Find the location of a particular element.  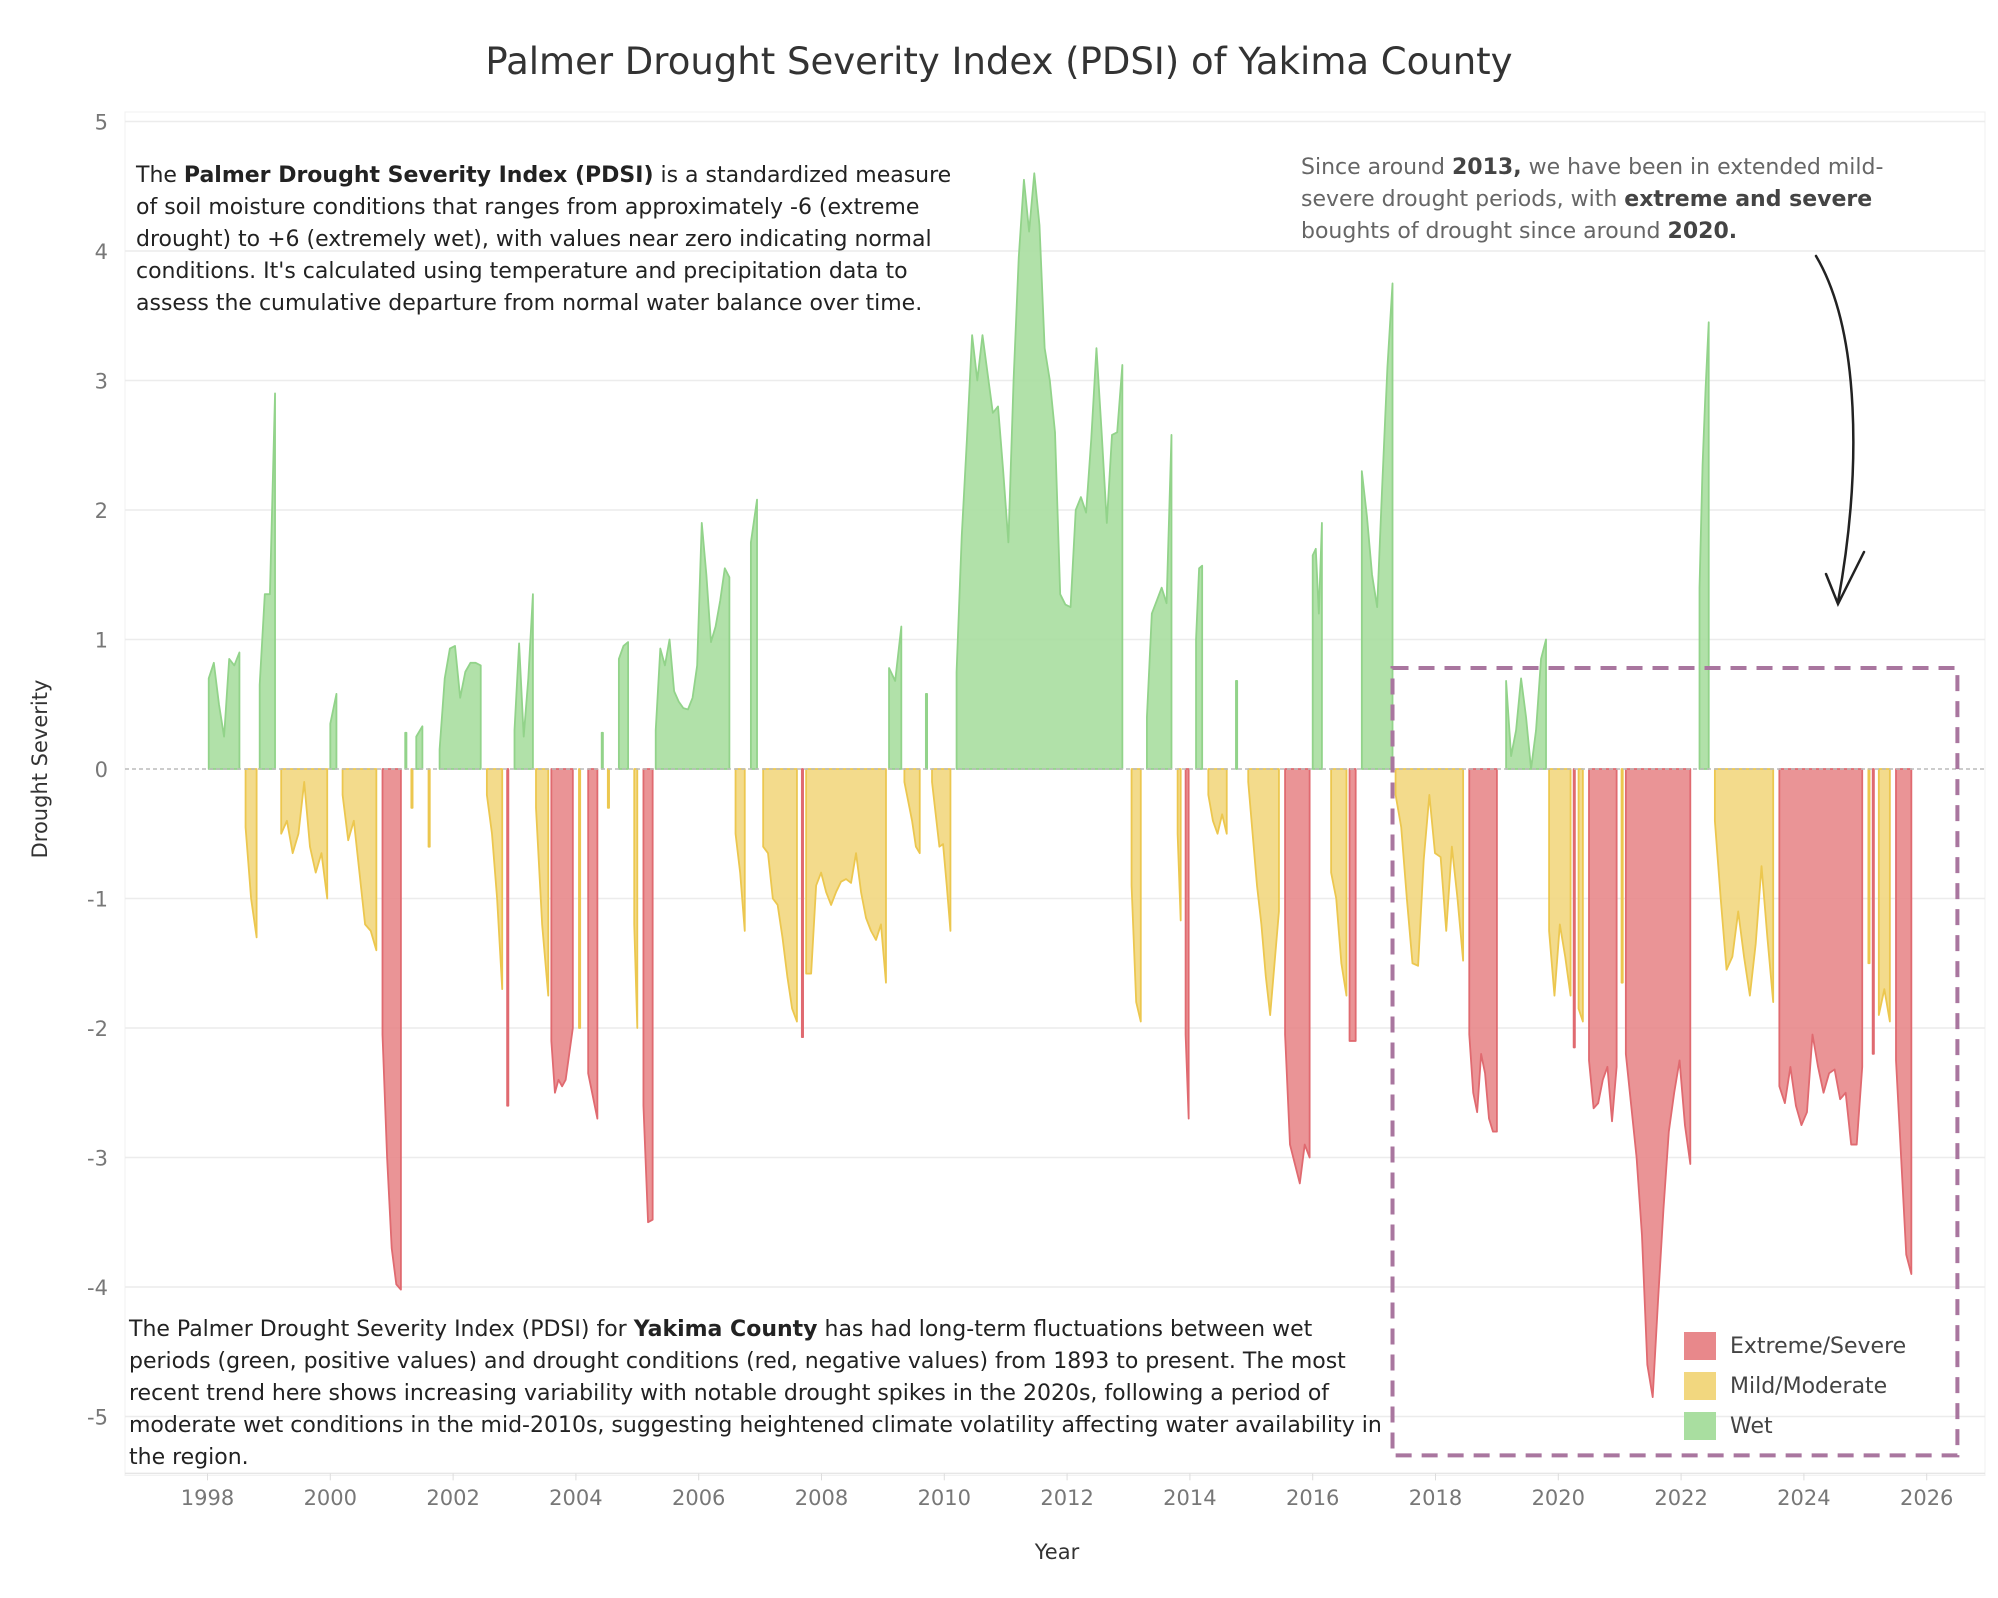

x-tick-label: 2026 is located at coordinates (1926, 1498).